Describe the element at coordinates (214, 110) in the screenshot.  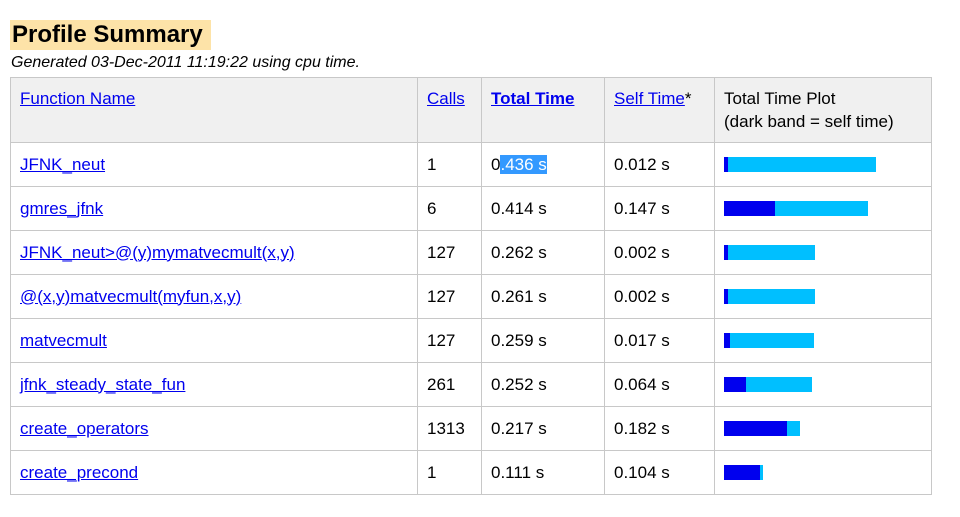
I see `header-function-name: Function Name` at that location.